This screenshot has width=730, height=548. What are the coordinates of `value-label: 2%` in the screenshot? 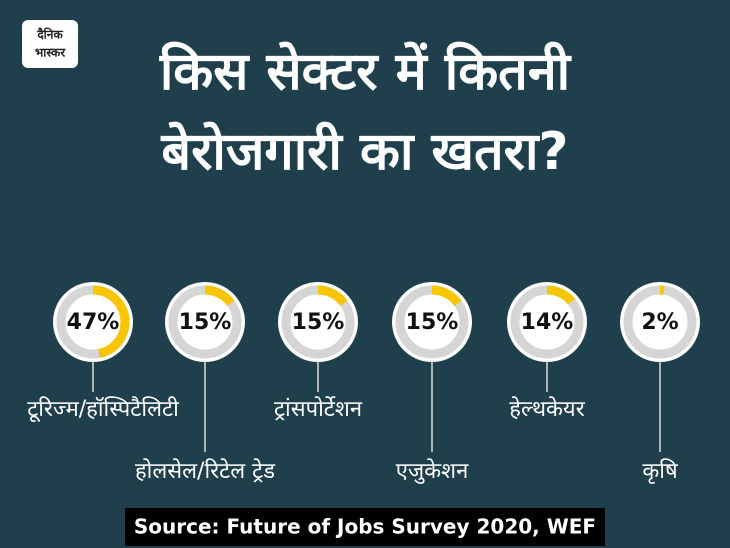 It's located at (659, 322).